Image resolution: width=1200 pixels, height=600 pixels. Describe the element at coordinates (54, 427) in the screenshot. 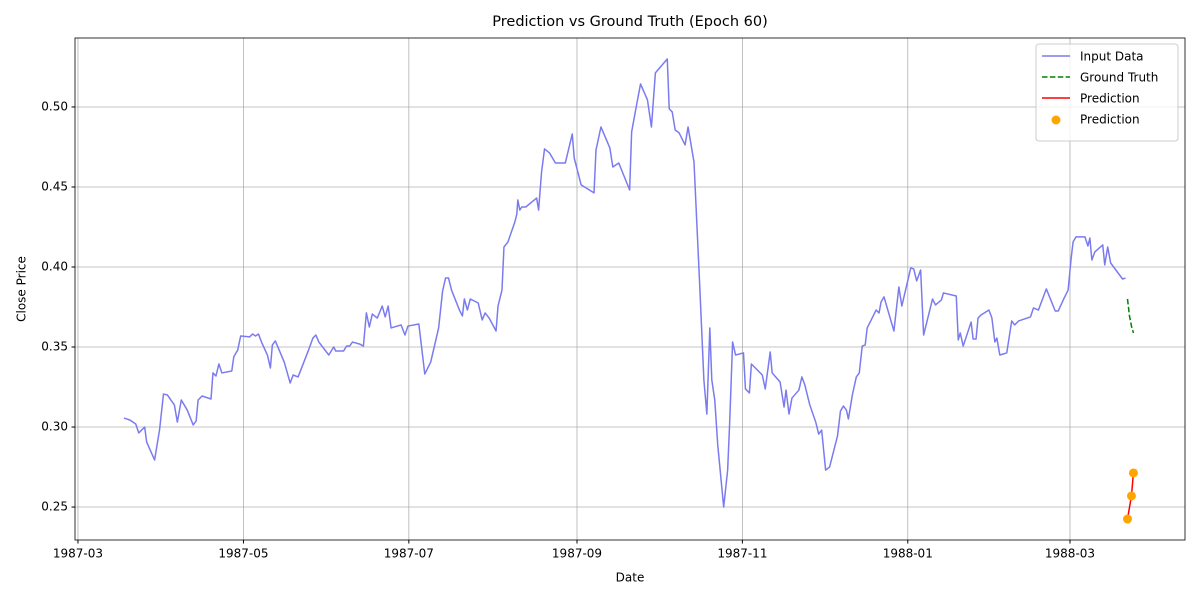

I see `y-tick-label: 0.30` at that location.